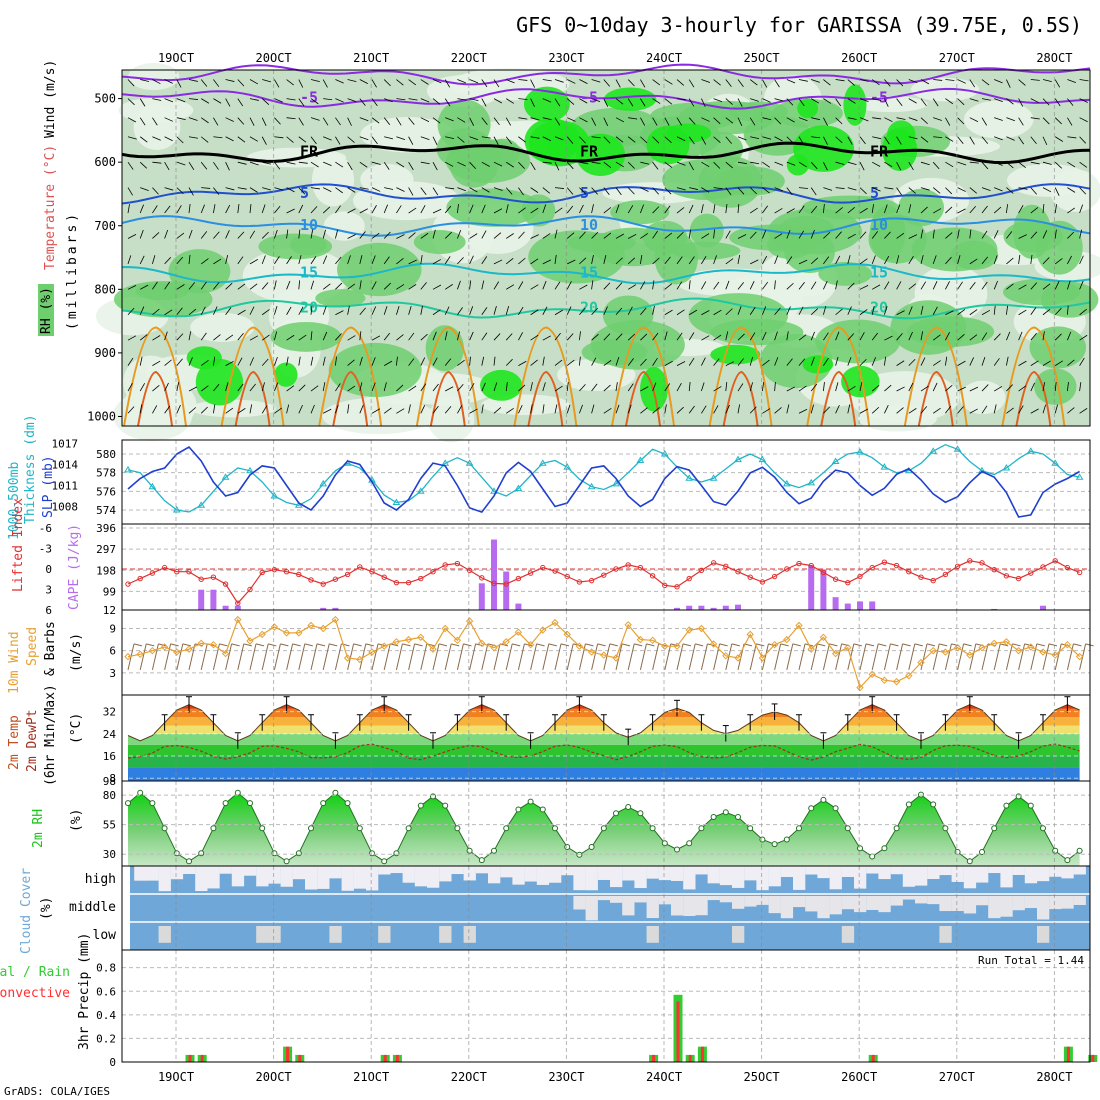 The height and width of the screenshot is (1100, 1100). I want to click on hot-isotherm-loop, so click(350, 398).